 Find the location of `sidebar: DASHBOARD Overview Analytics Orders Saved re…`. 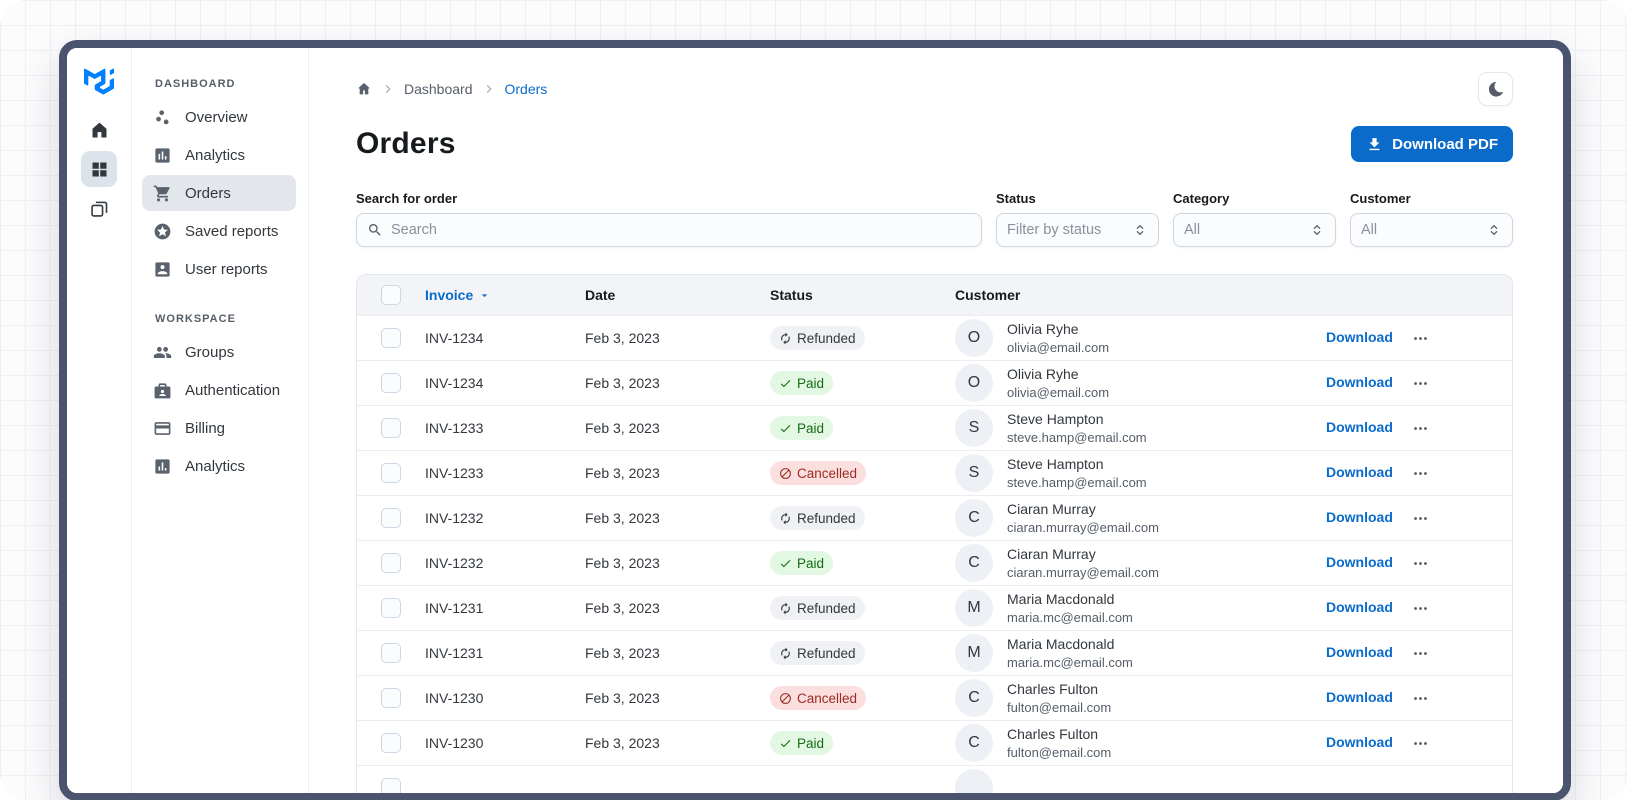

sidebar: DASHBOARD Overview Analytics Orders Saved re… is located at coordinates (220, 420).